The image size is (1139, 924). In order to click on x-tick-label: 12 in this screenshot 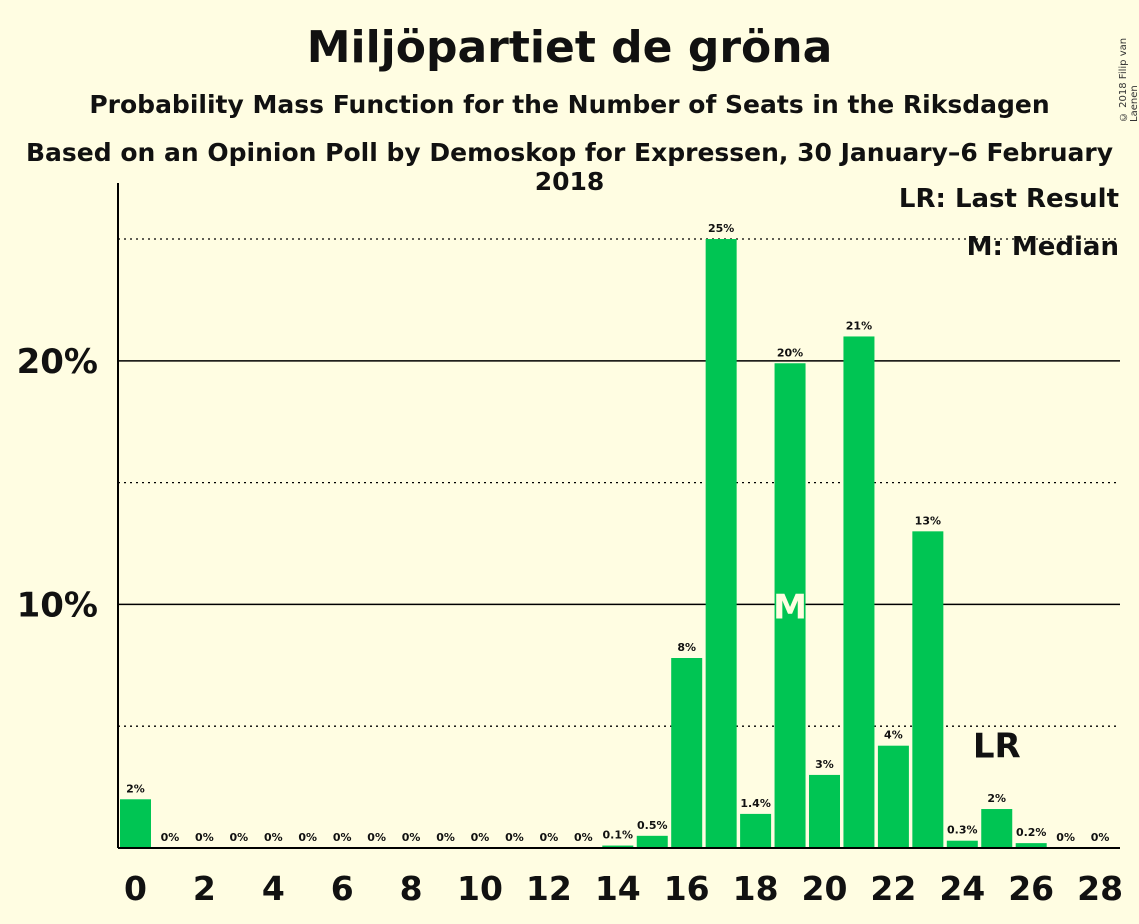, I will do `click(549, 888)`.